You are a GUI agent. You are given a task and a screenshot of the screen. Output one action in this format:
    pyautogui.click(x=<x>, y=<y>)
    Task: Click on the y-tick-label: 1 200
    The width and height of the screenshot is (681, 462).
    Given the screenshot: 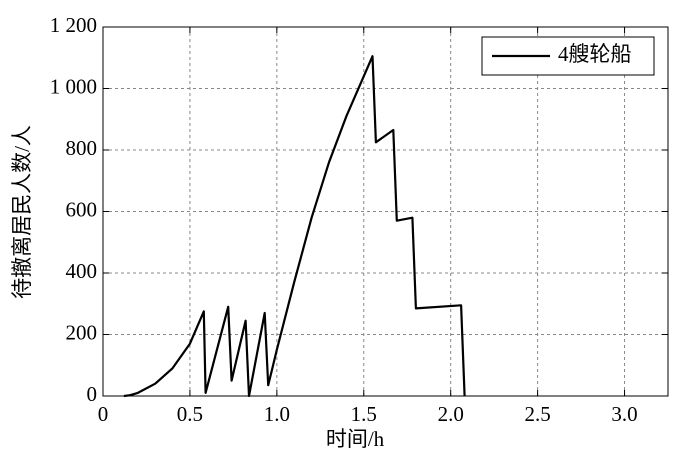 What is the action you would take?
    pyautogui.click(x=73, y=25)
    